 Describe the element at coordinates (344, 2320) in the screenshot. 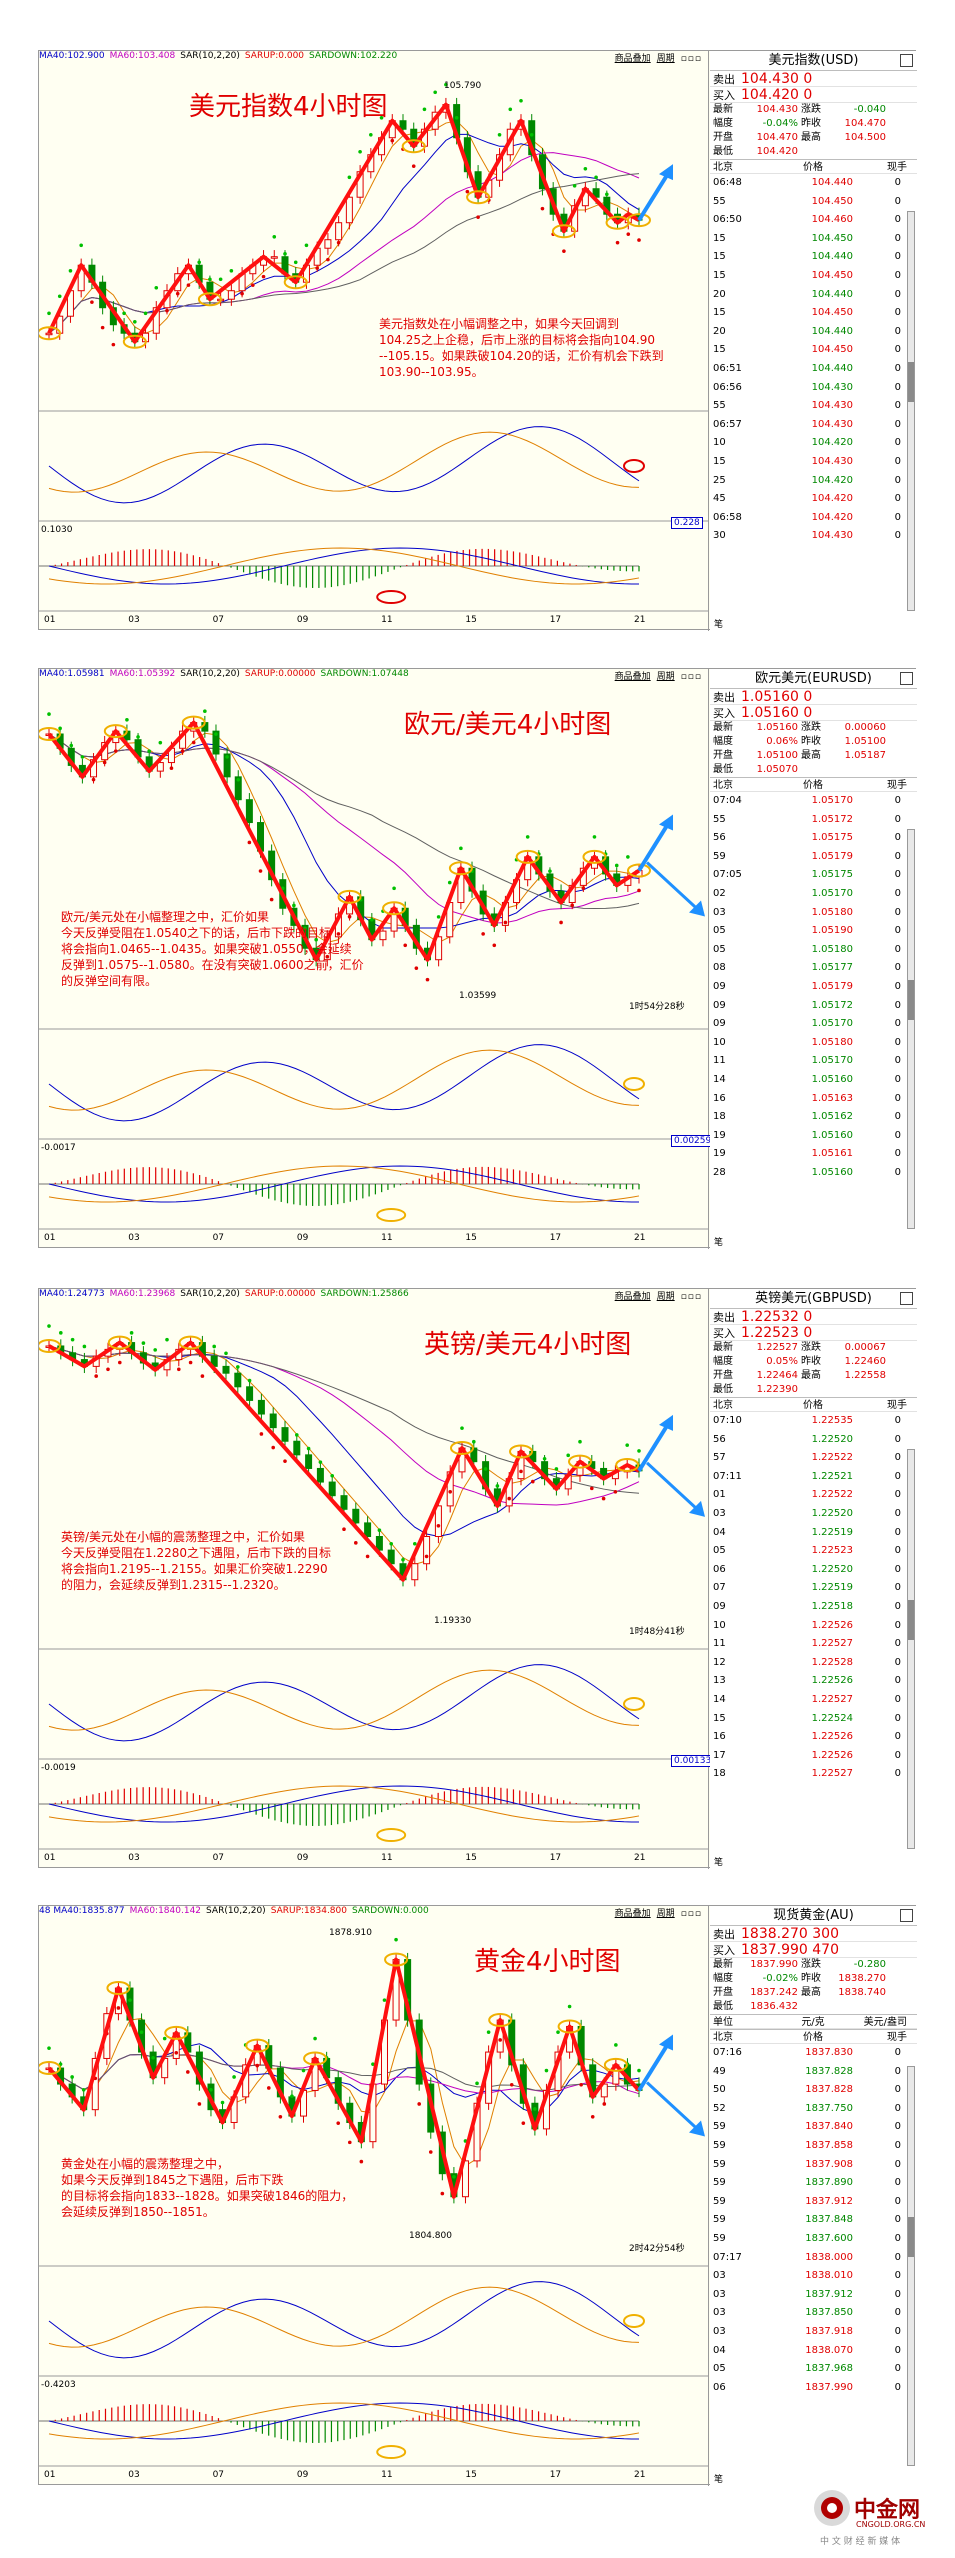

I see `oscillator-line` at that location.